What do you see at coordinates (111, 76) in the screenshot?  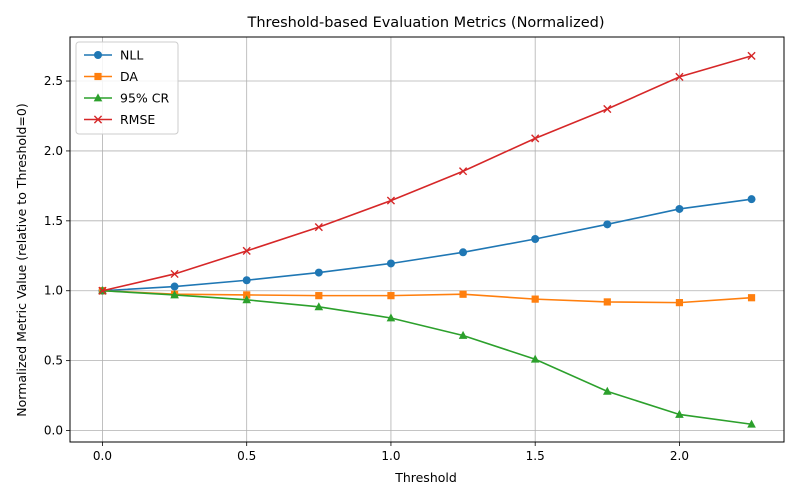 I see `legend-entry-da: DA` at bounding box center [111, 76].